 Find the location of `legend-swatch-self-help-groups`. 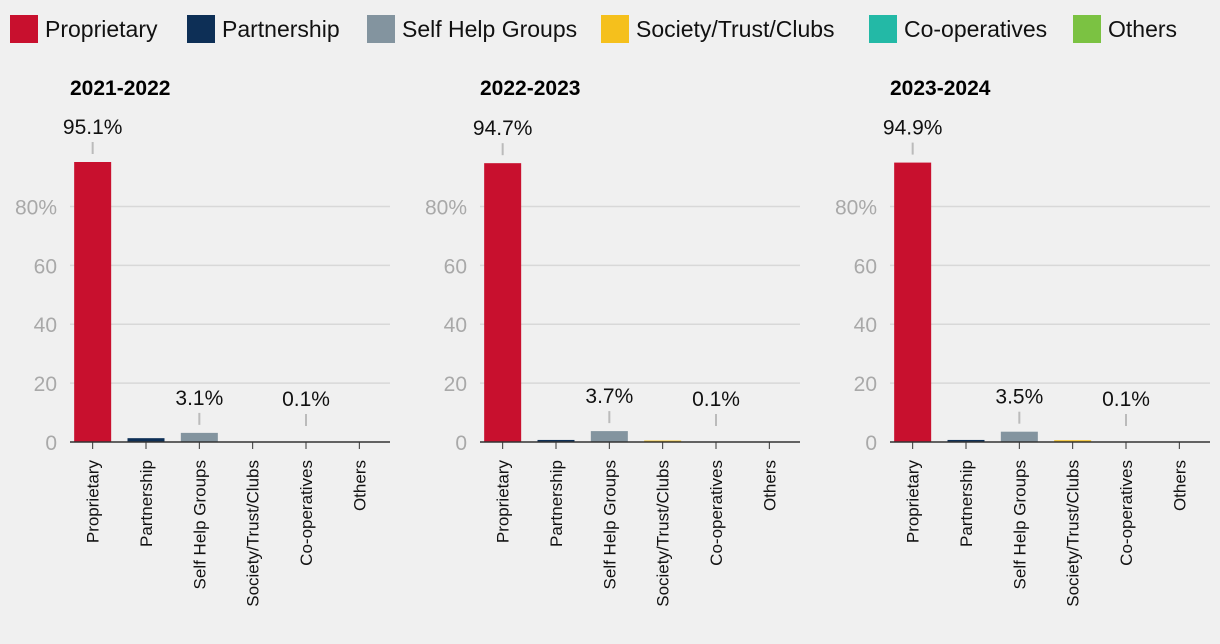

legend-swatch-self-help-groups is located at coordinates (381, 29).